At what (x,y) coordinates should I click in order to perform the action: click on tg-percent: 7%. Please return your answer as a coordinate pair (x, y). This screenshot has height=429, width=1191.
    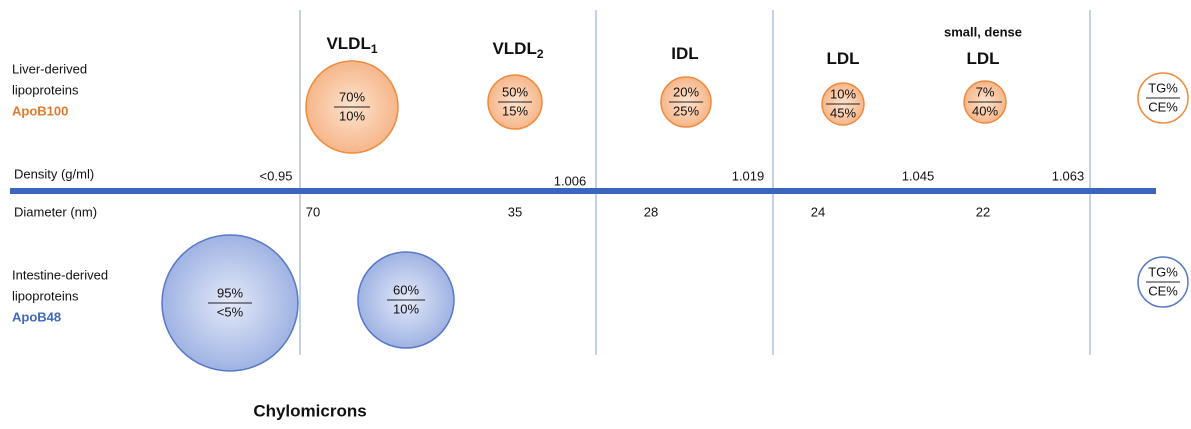
    Looking at the image, I should click on (985, 91).